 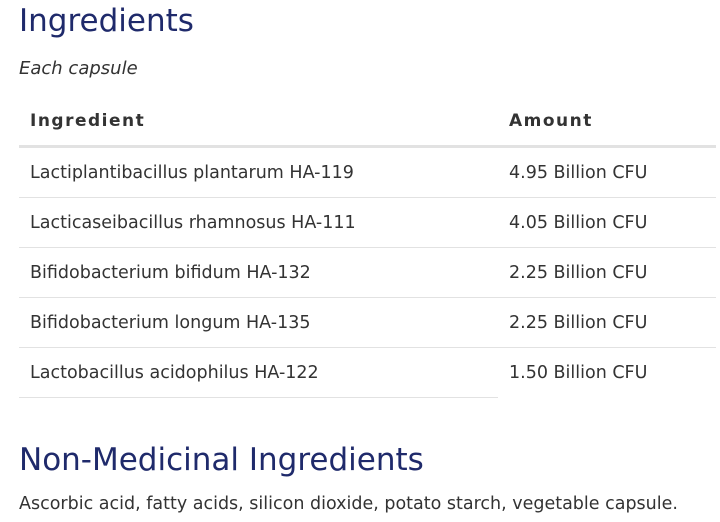 What do you see at coordinates (607, 172) in the screenshot?
I see `amount-cell: 4.95 Billion CFU` at bounding box center [607, 172].